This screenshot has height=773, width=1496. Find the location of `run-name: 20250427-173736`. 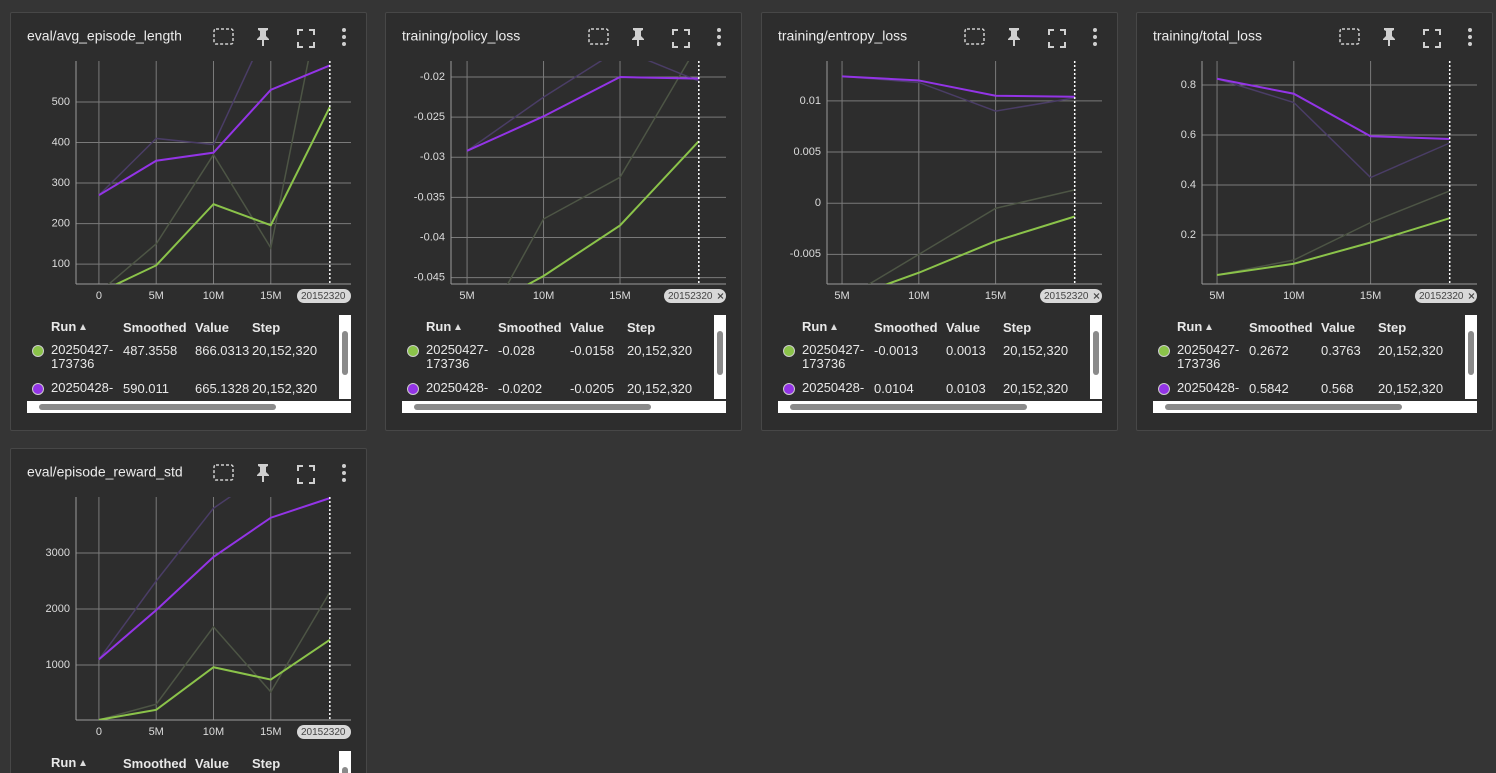

run-name: 20250427-173736 is located at coordinates (457, 356).